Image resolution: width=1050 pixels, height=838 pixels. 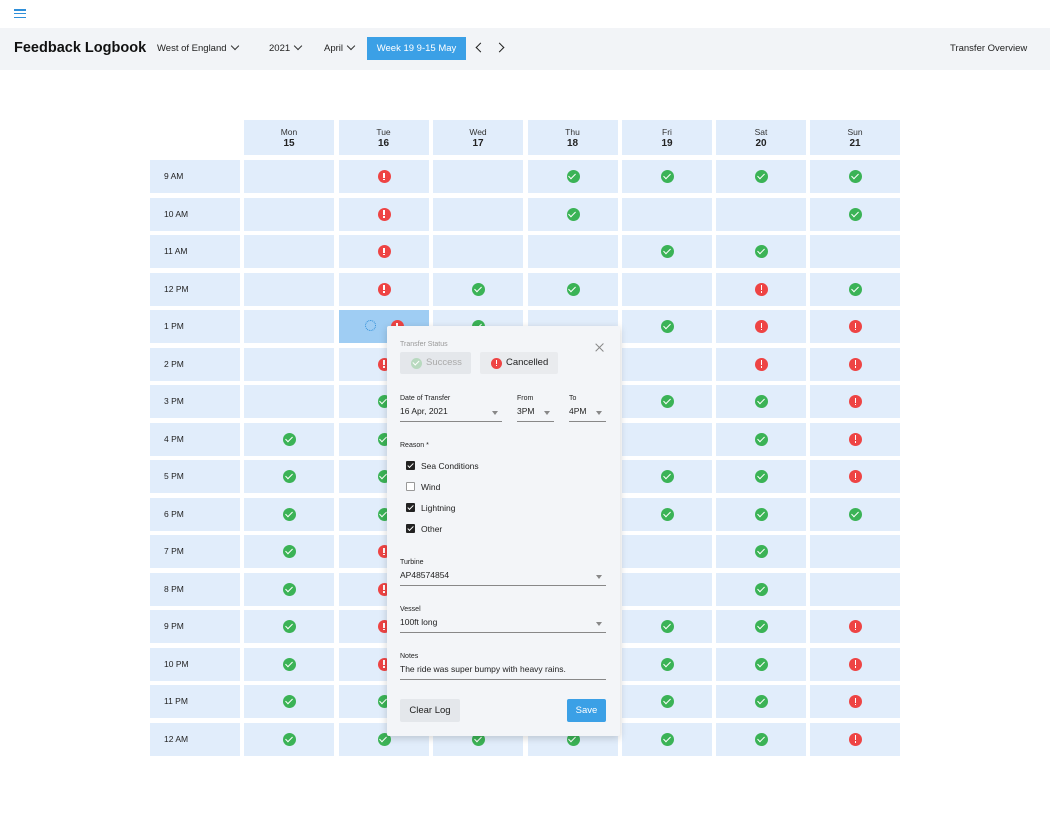 What do you see at coordinates (340, 47) in the screenshot?
I see `month-dropdown: April` at bounding box center [340, 47].